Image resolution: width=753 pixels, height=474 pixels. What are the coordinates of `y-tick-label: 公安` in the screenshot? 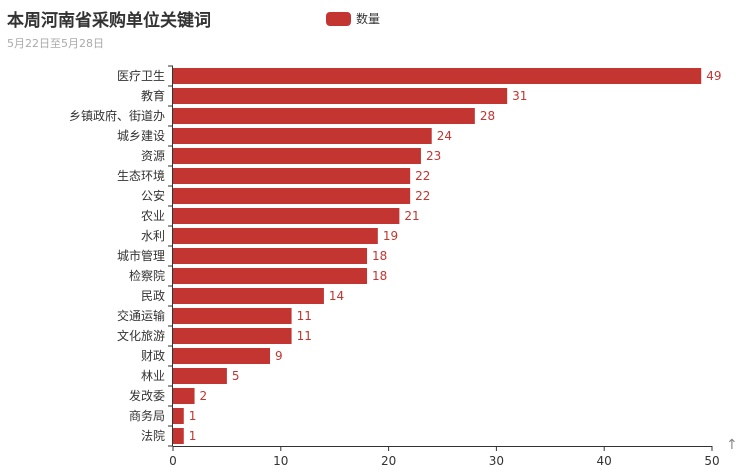 It's located at (153, 195).